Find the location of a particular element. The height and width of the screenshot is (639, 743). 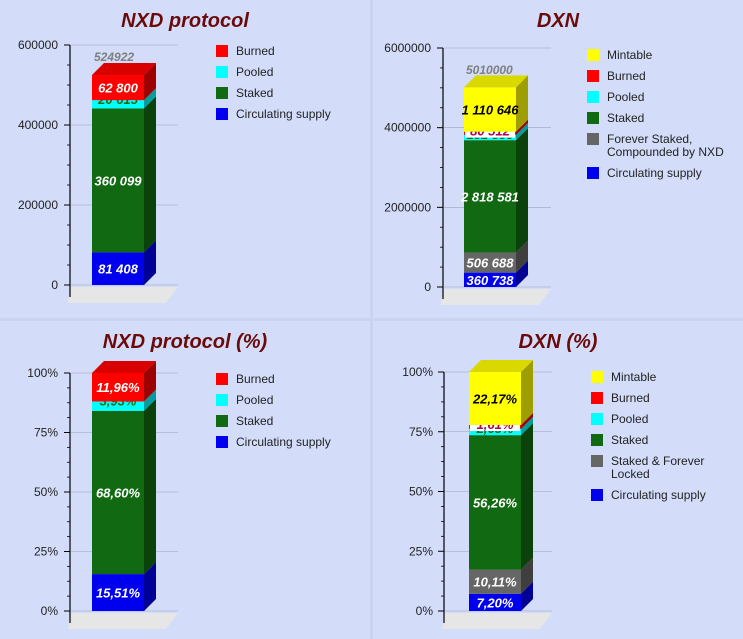

data-label: 11,96% is located at coordinates (118, 387).